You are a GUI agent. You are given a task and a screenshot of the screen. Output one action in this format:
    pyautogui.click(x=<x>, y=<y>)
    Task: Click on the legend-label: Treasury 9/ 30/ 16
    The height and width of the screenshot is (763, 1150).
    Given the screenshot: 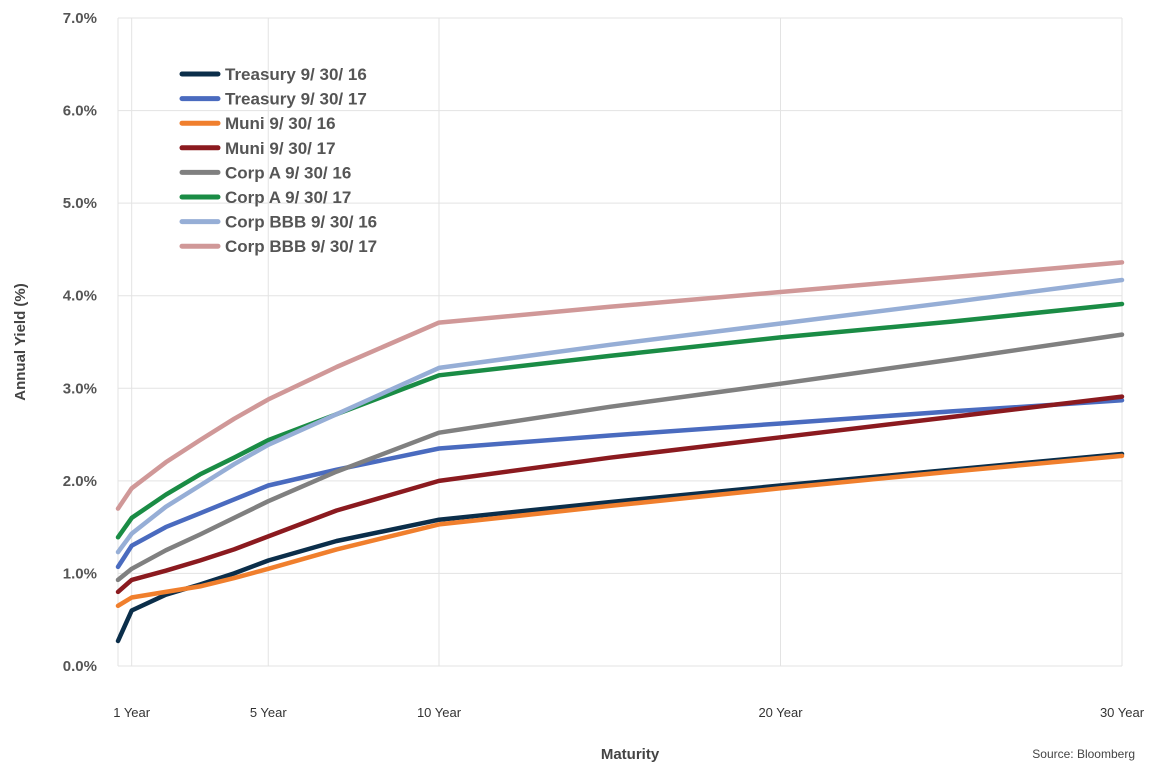 What is the action you would take?
    pyautogui.click(x=296, y=74)
    